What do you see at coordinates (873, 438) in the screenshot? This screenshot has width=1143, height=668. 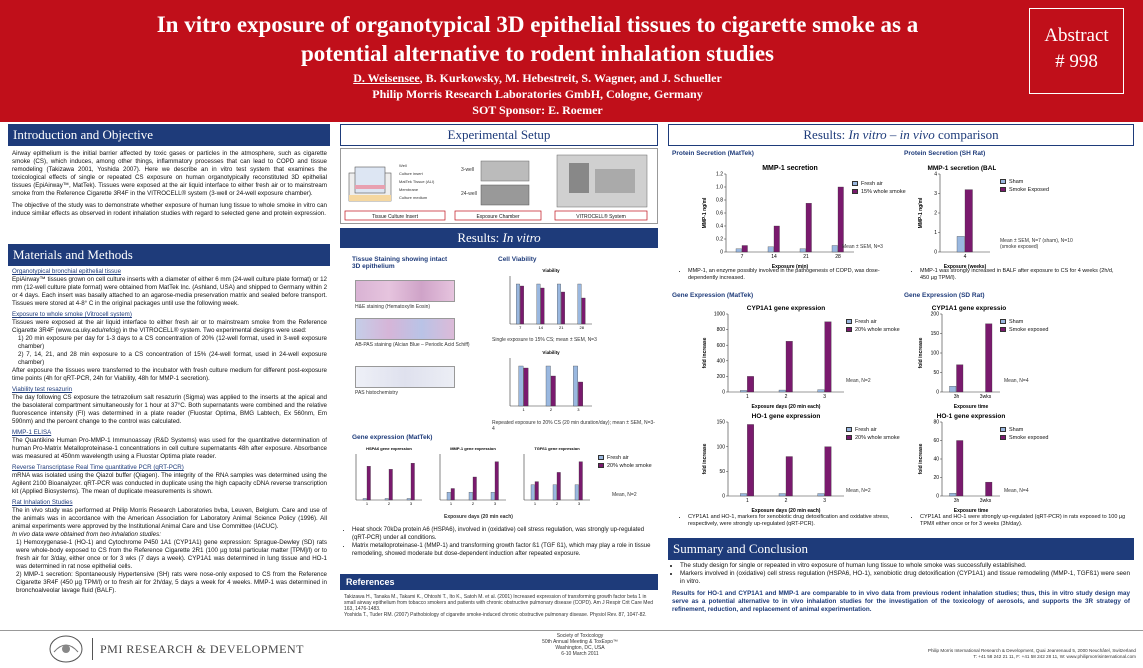 I see `ho-mattek-legend-smoke: 20% whole smoke` at bounding box center [873, 438].